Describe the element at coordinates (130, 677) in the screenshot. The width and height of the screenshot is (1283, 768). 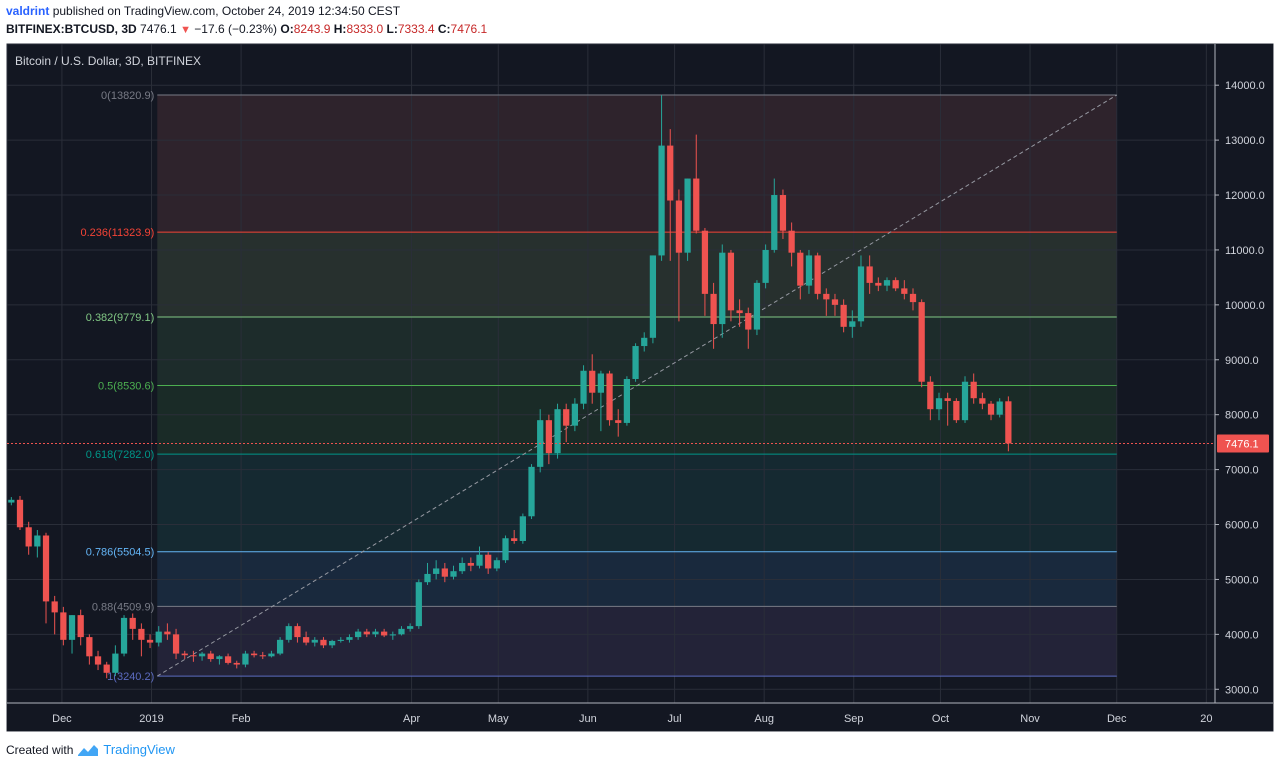
I see `fib-level-label: 1(3240.2)` at that location.